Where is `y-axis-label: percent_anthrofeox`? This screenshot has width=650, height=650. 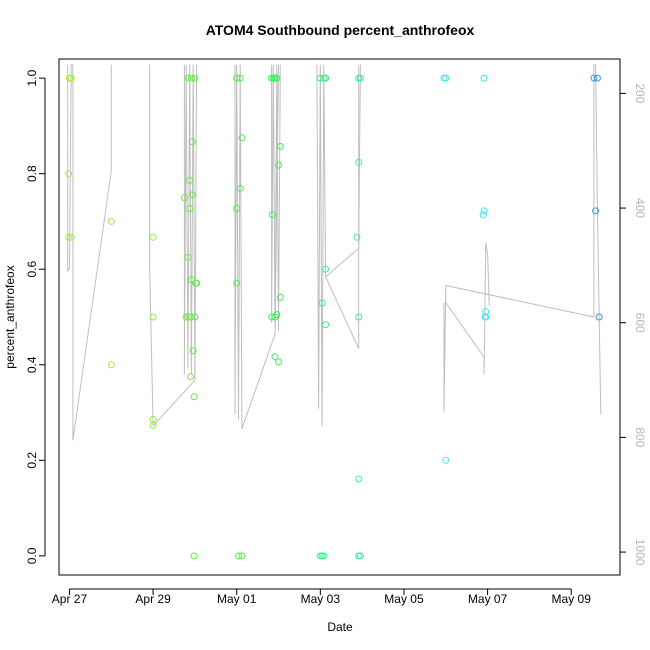 y-axis-label: percent_anthrofeox is located at coordinates (10, 316).